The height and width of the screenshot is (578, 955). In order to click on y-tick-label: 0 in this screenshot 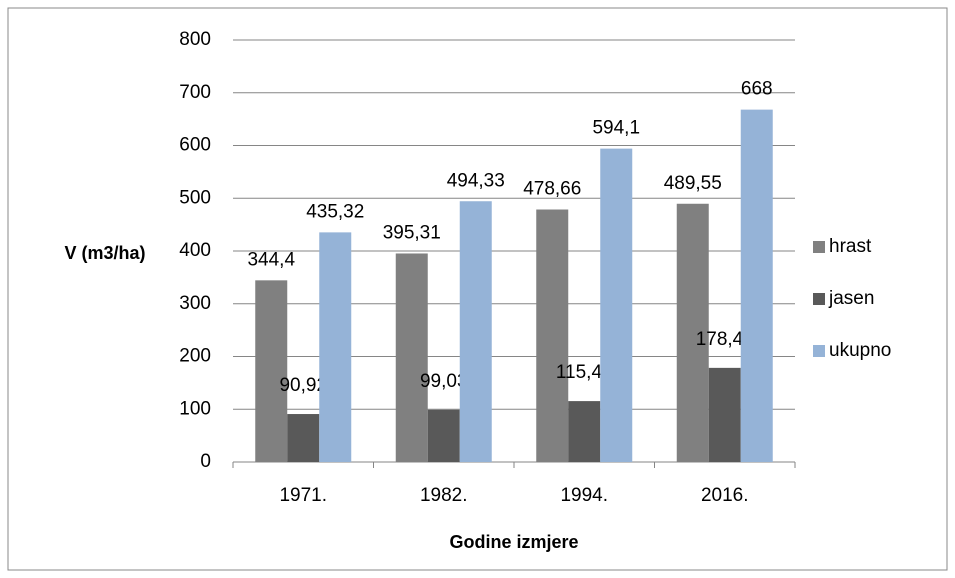, I will do `click(205, 461)`.